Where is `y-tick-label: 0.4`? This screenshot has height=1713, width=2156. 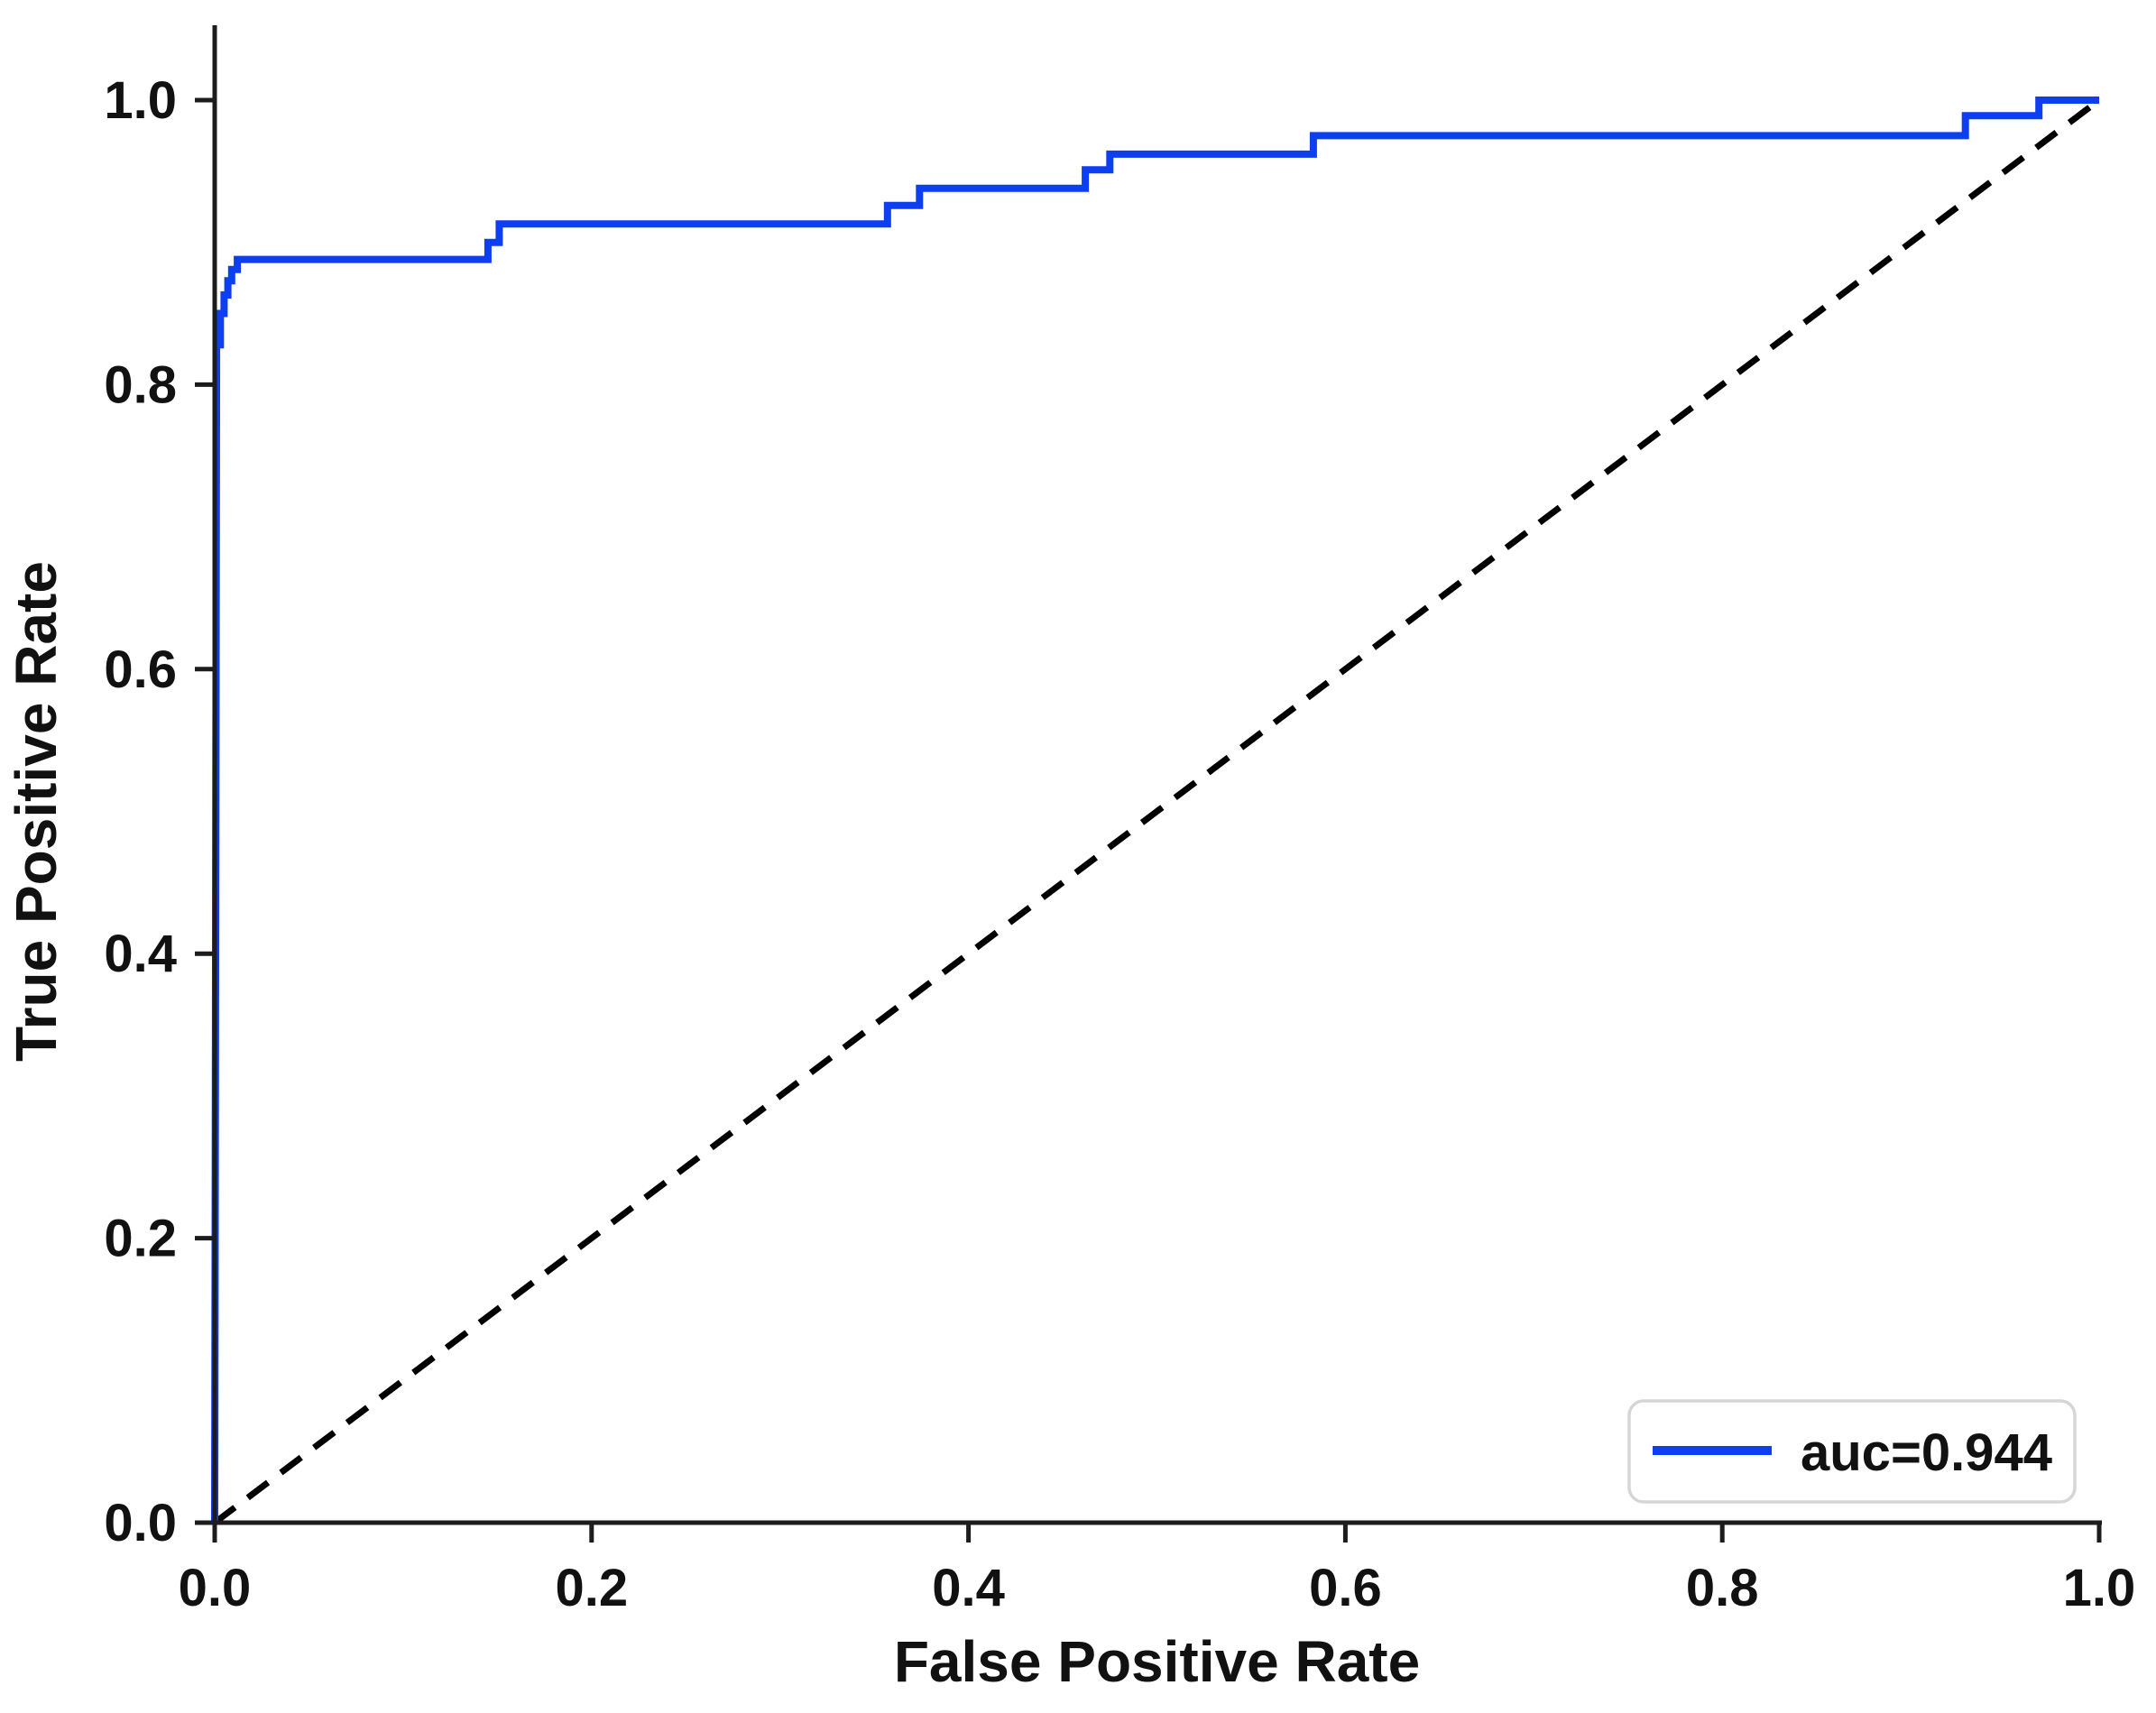 y-tick-label: 0.4 is located at coordinates (140, 954).